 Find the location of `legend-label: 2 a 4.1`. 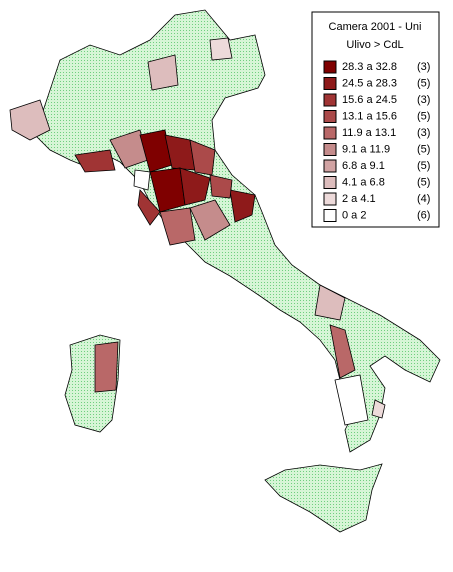

legend-label: 2 a 4.1 is located at coordinates (359, 199).